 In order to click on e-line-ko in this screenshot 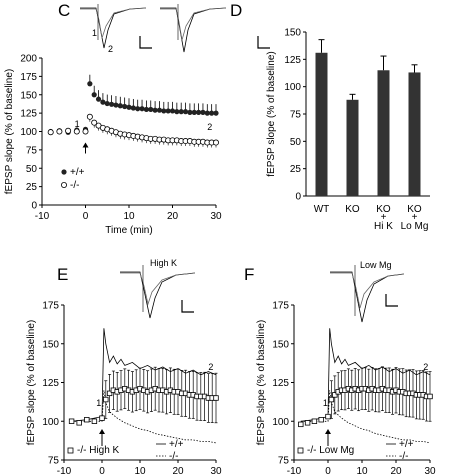, I will do `click(144, 417)`.